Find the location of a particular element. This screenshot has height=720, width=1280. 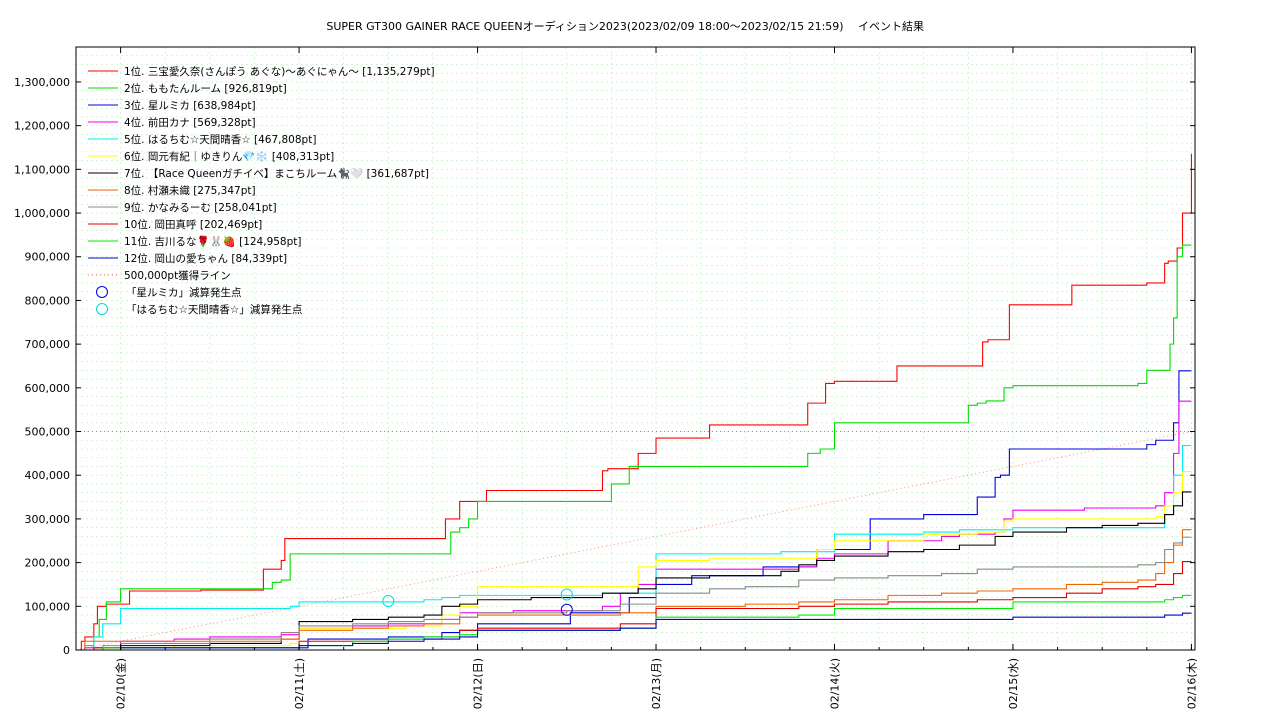

legend-label: 6位. 岡元有紀｜ゆきりん💎❄️ [408,313pt] is located at coordinates (229, 156).